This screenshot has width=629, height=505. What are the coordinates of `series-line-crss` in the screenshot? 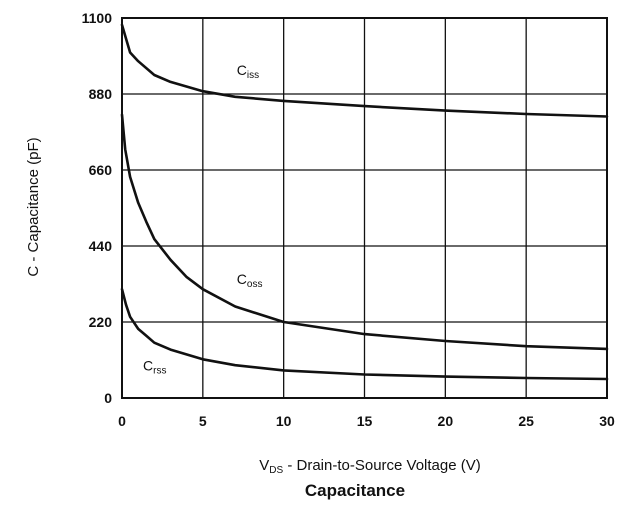 It's located at (364, 334).